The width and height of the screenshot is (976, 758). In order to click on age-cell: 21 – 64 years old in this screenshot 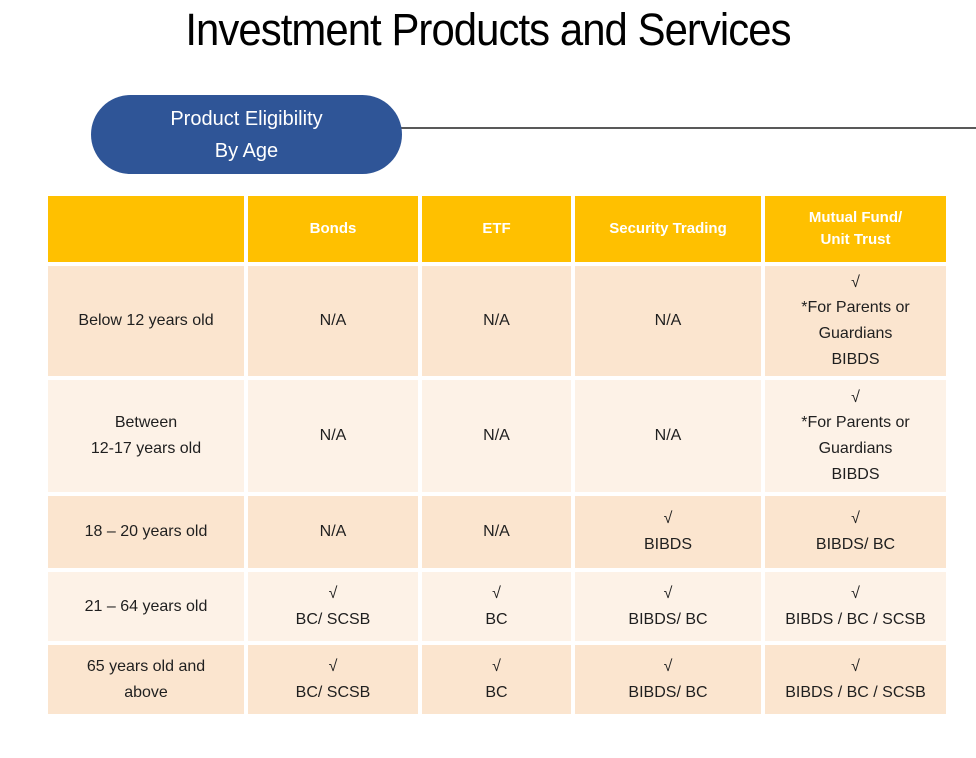, I will do `click(146, 606)`.